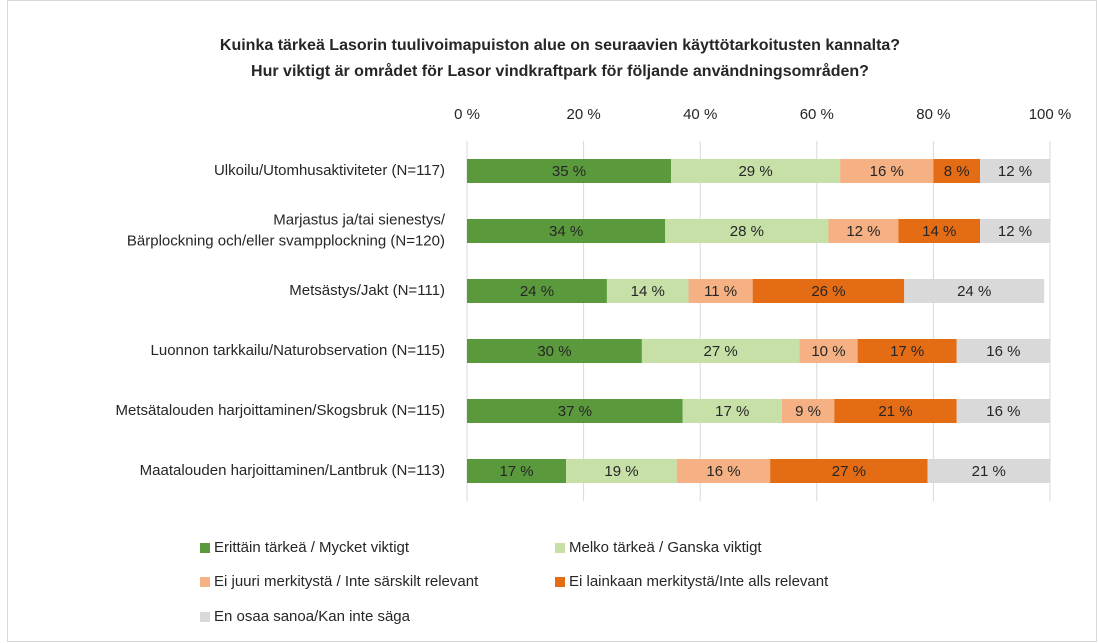 Image resolution: width=1098 pixels, height=643 pixels. I want to click on x-tick-label: 80 %, so click(933, 114).